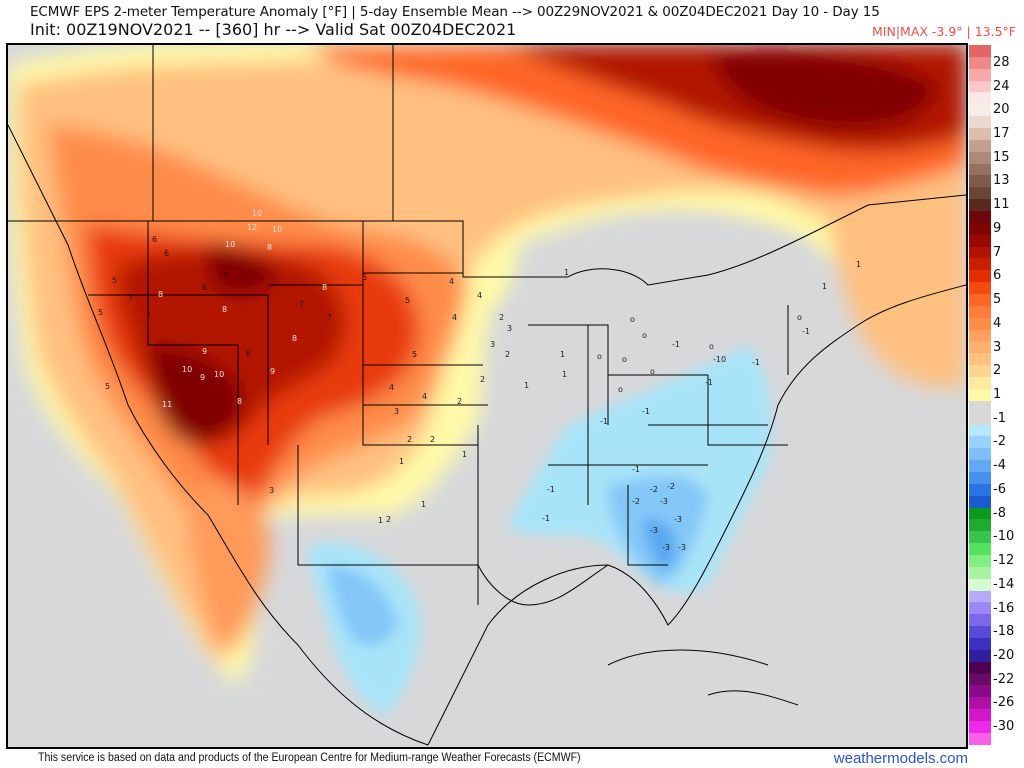  What do you see at coordinates (1004, 679) in the screenshot?
I see `colorbar-tick-label: -22` at bounding box center [1004, 679].